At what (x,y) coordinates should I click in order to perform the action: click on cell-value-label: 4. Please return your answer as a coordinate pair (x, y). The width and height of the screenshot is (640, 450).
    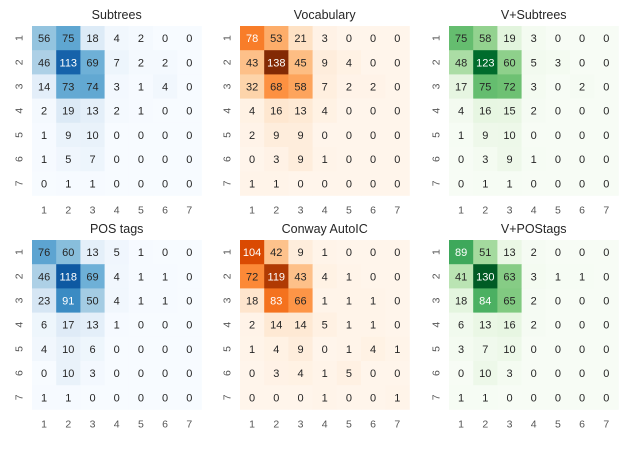
    Looking at the image, I should click on (276, 350).